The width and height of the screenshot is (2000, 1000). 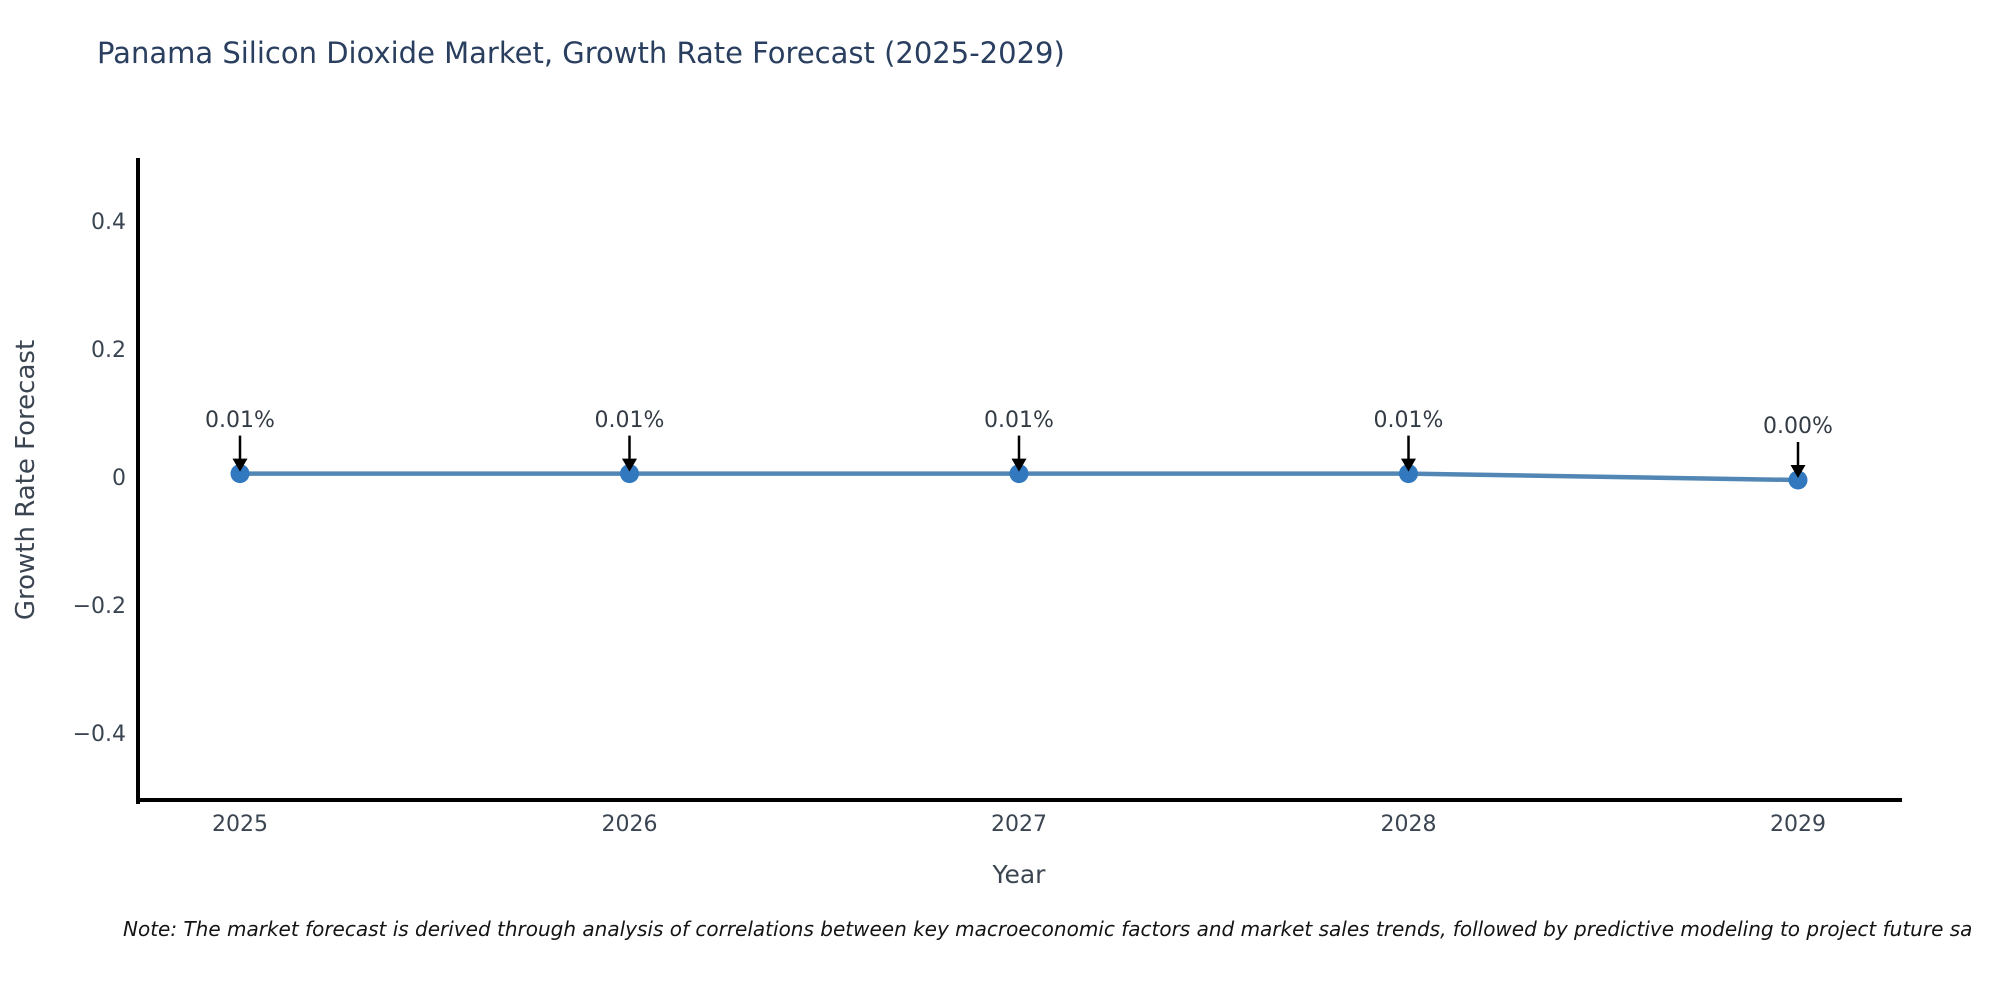 I want to click on point-value-label: 0.00%, so click(x=1798, y=426).